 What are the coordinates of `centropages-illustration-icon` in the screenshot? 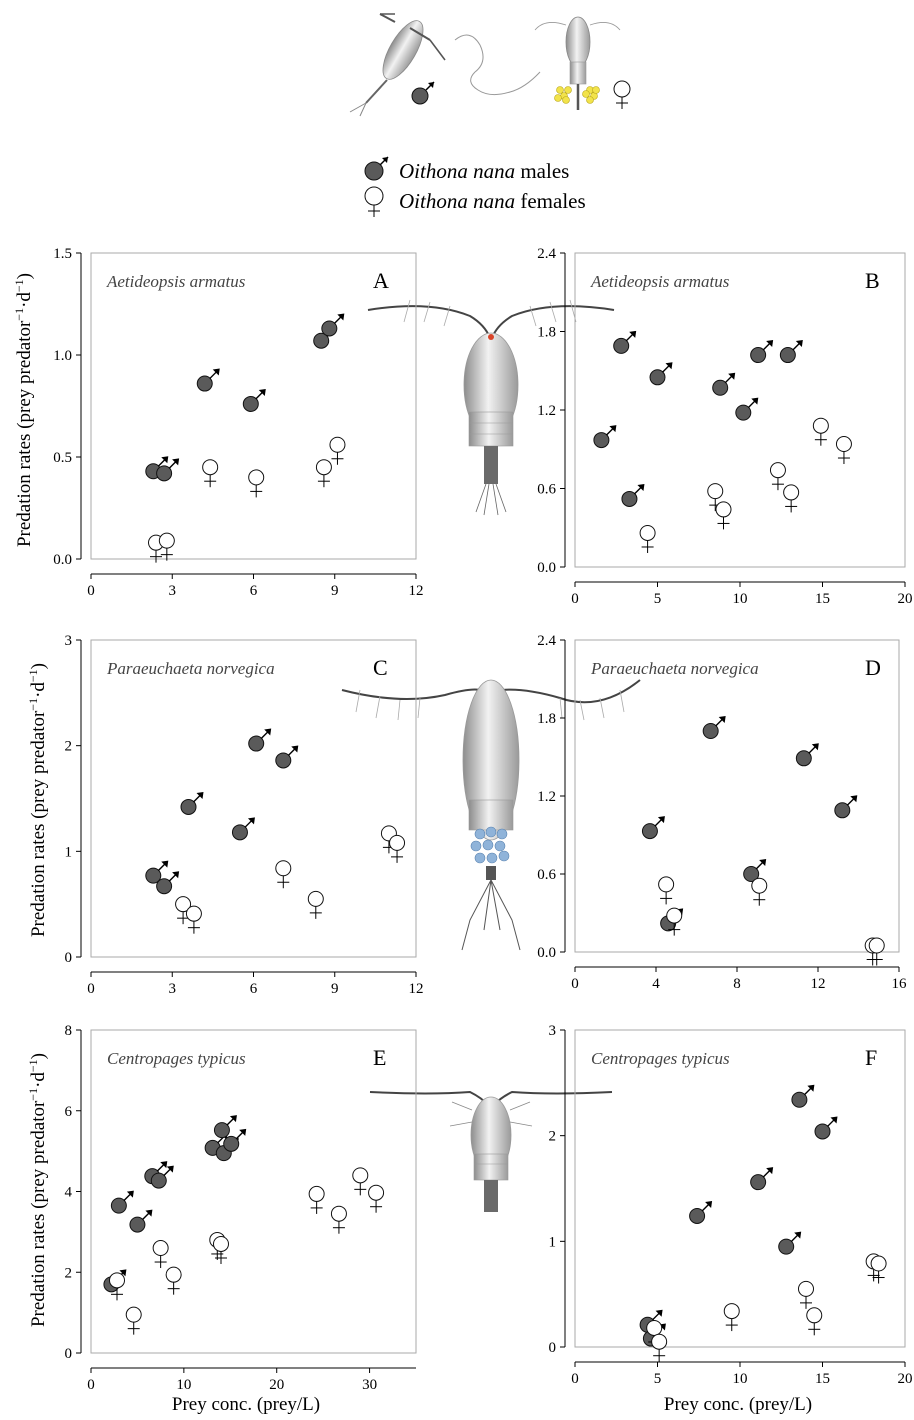 It's located at (491, 1151).